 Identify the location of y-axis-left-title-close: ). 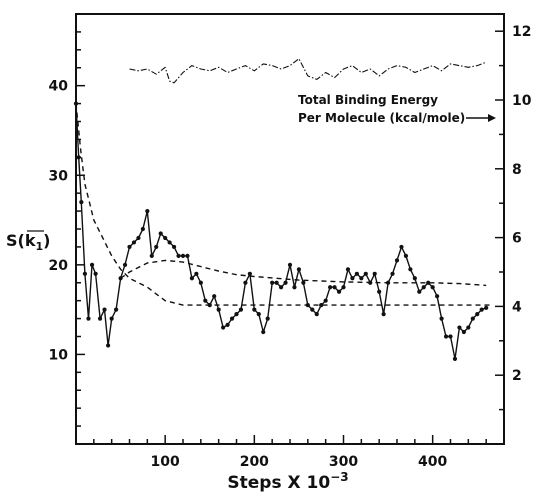
(46, 240).